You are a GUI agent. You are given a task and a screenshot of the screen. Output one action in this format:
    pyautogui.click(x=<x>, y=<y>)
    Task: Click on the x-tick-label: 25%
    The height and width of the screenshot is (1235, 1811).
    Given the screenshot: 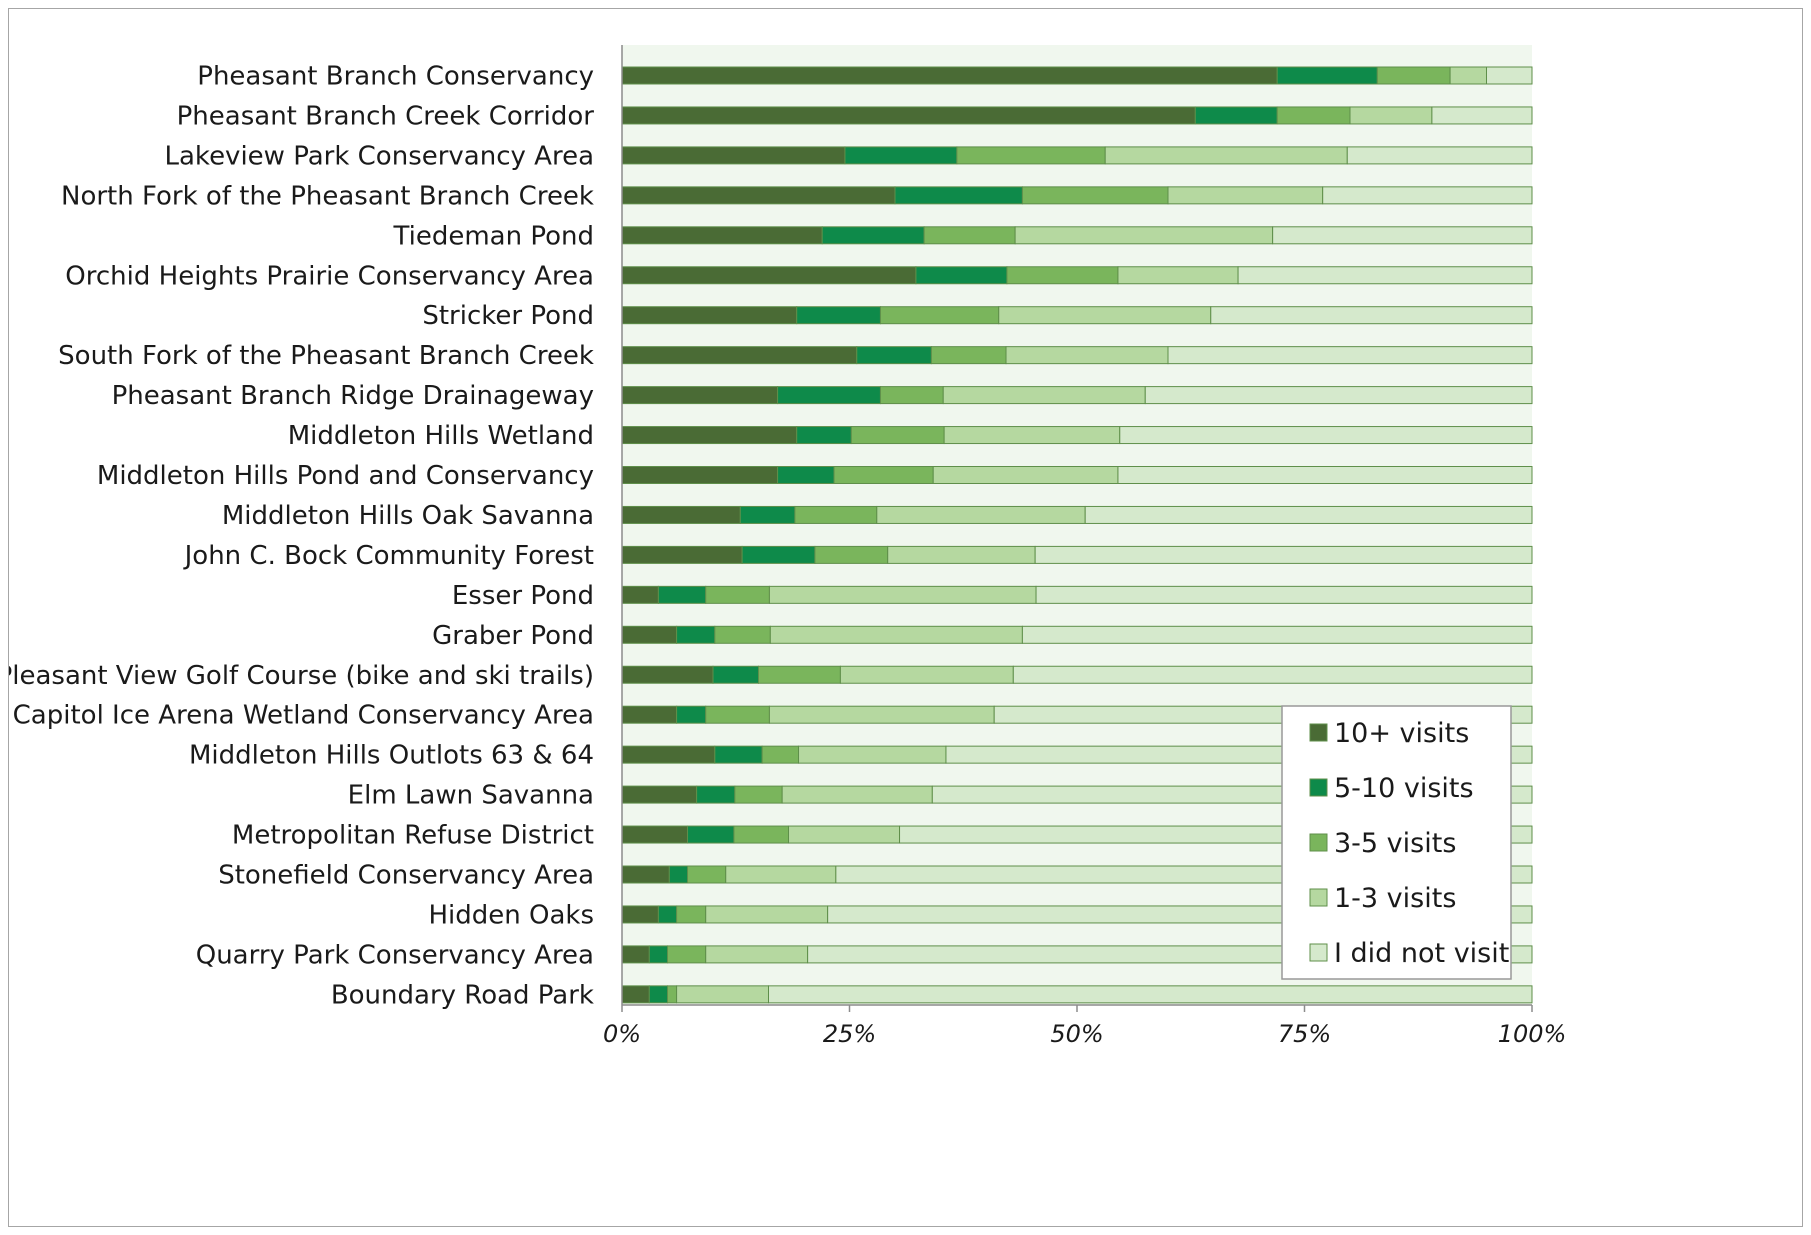 What is the action you would take?
    pyautogui.click(x=849, y=1034)
    